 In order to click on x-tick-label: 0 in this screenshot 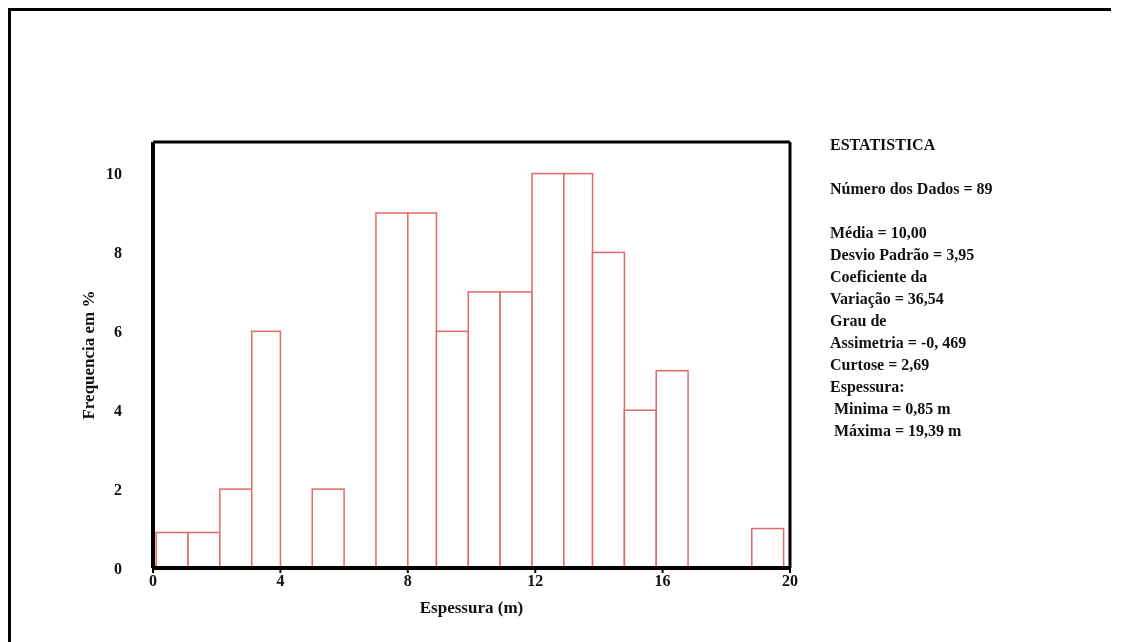, I will do `click(153, 581)`.